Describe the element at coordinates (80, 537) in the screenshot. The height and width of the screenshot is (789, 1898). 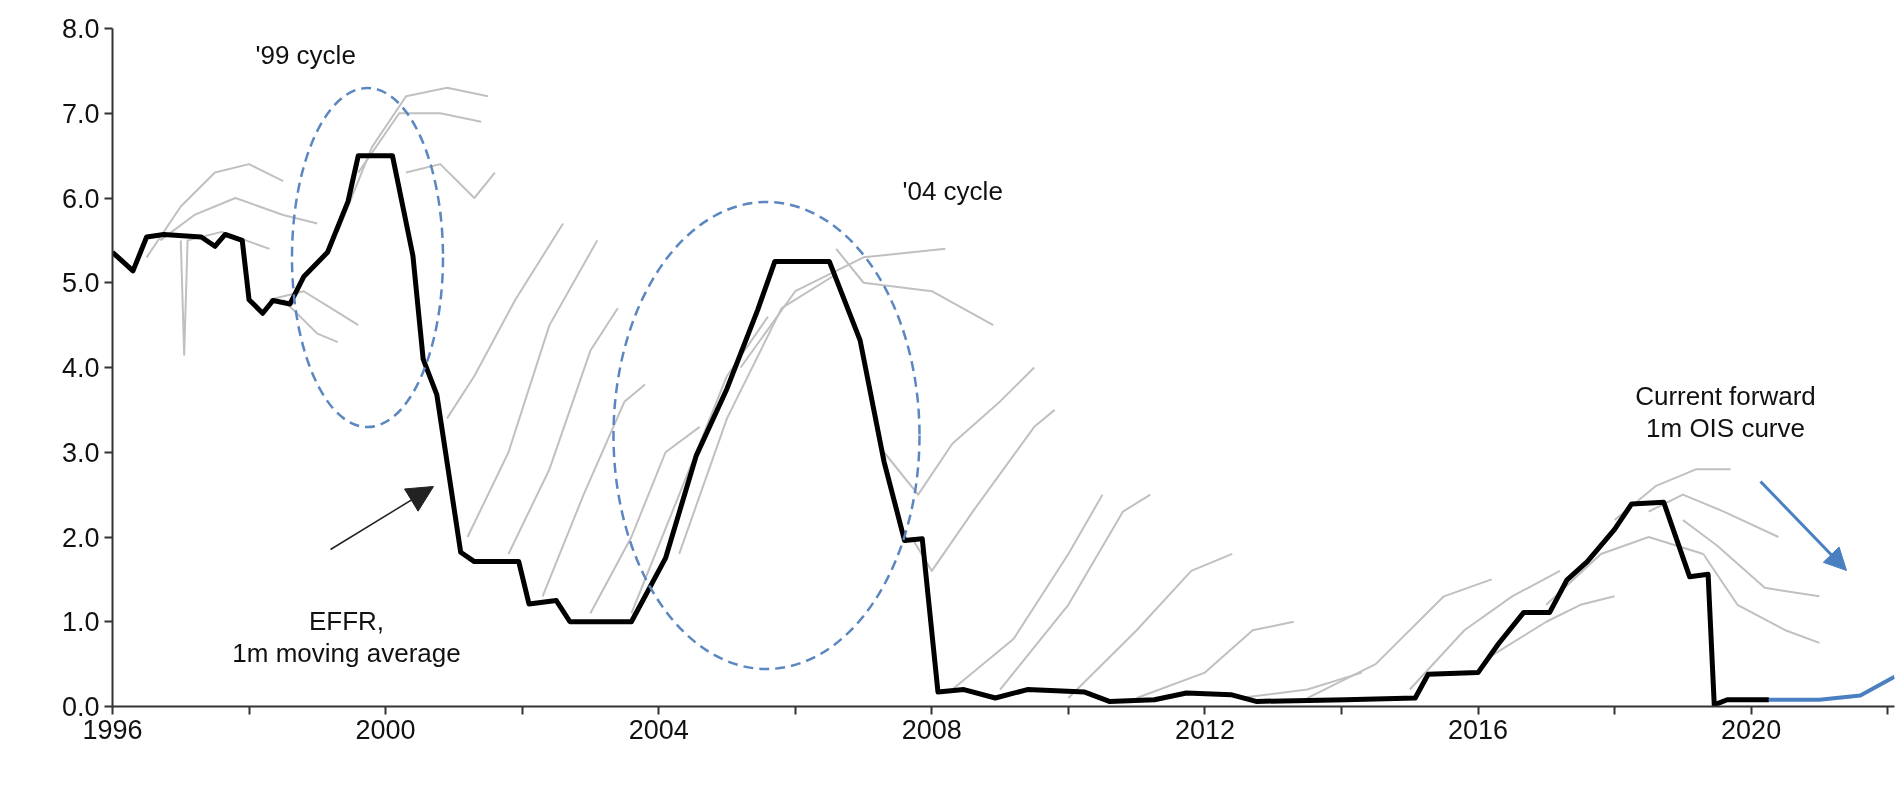
I see `y-tick-label: 2.0` at that location.